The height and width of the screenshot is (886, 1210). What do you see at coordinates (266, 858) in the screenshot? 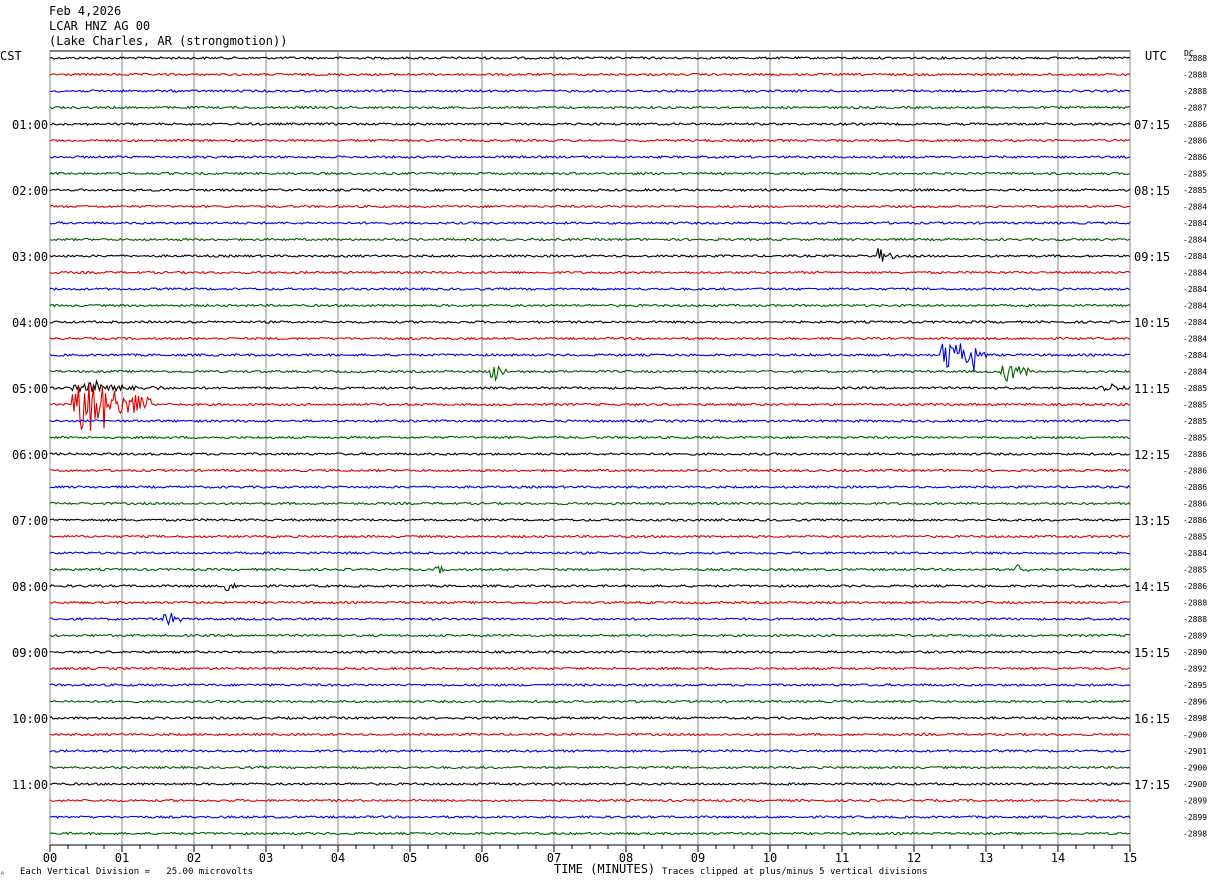
I see `x-tick-label: 03` at bounding box center [266, 858].